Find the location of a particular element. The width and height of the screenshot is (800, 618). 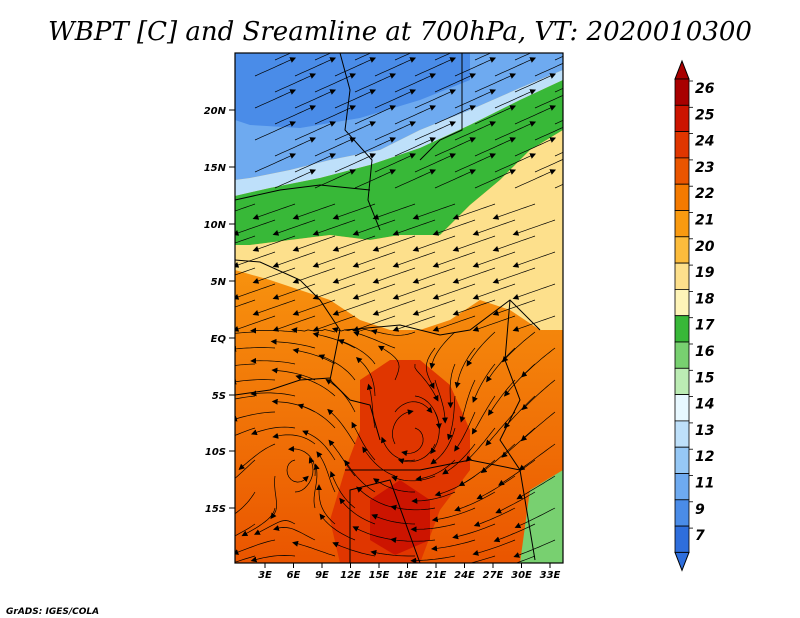

colorbar-label: 13 is located at coordinates (704, 431).